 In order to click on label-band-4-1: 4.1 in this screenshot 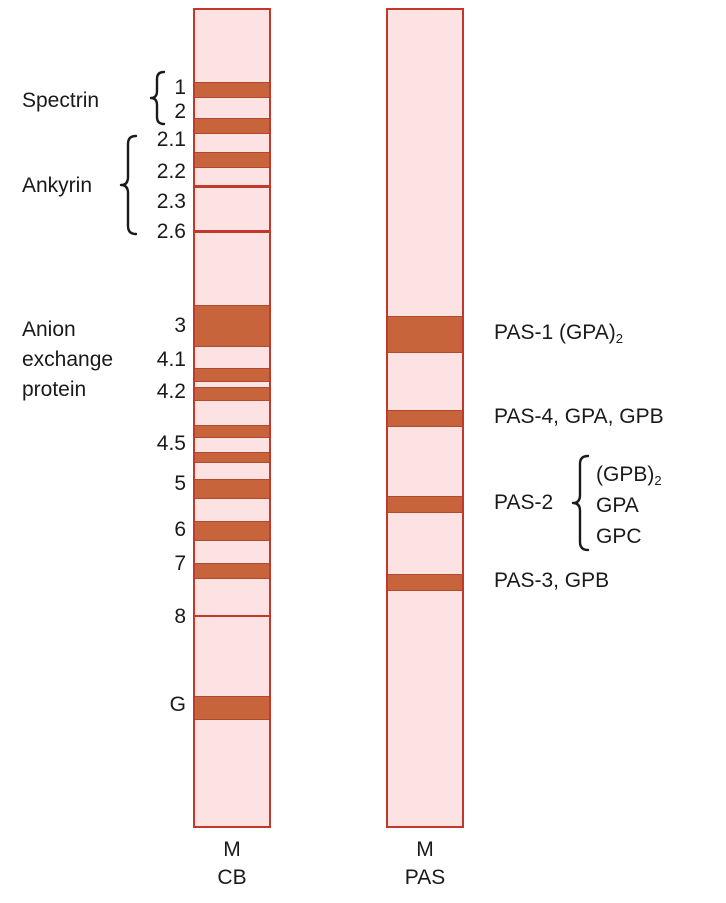, I will do `click(171, 359)`.